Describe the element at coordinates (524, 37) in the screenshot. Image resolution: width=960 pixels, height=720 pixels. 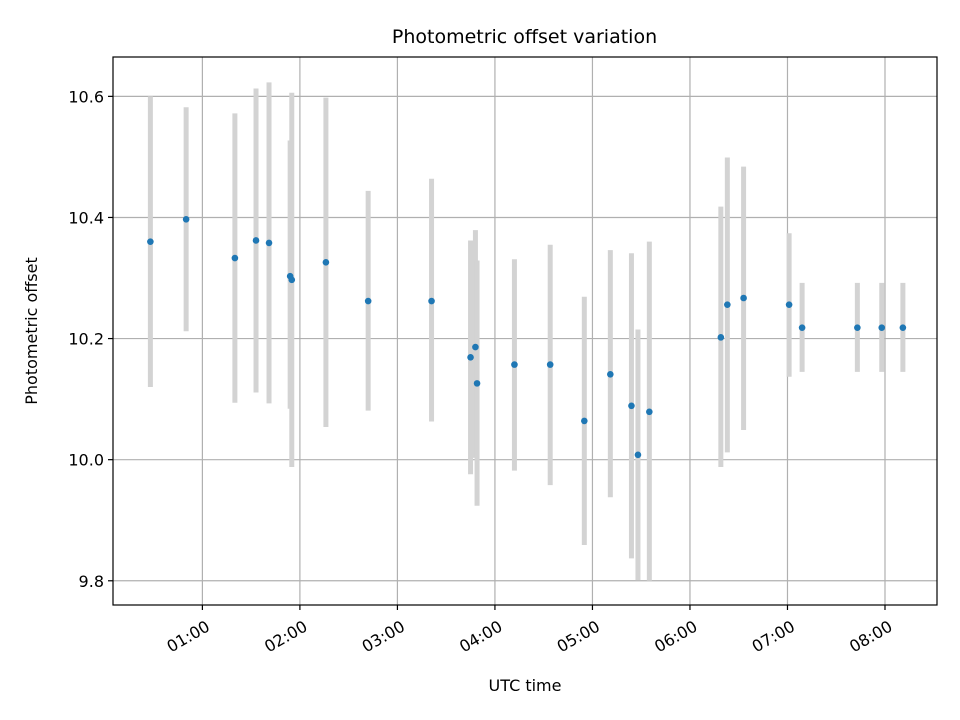
I see `chart-title: Photometric offset variation` at that location.